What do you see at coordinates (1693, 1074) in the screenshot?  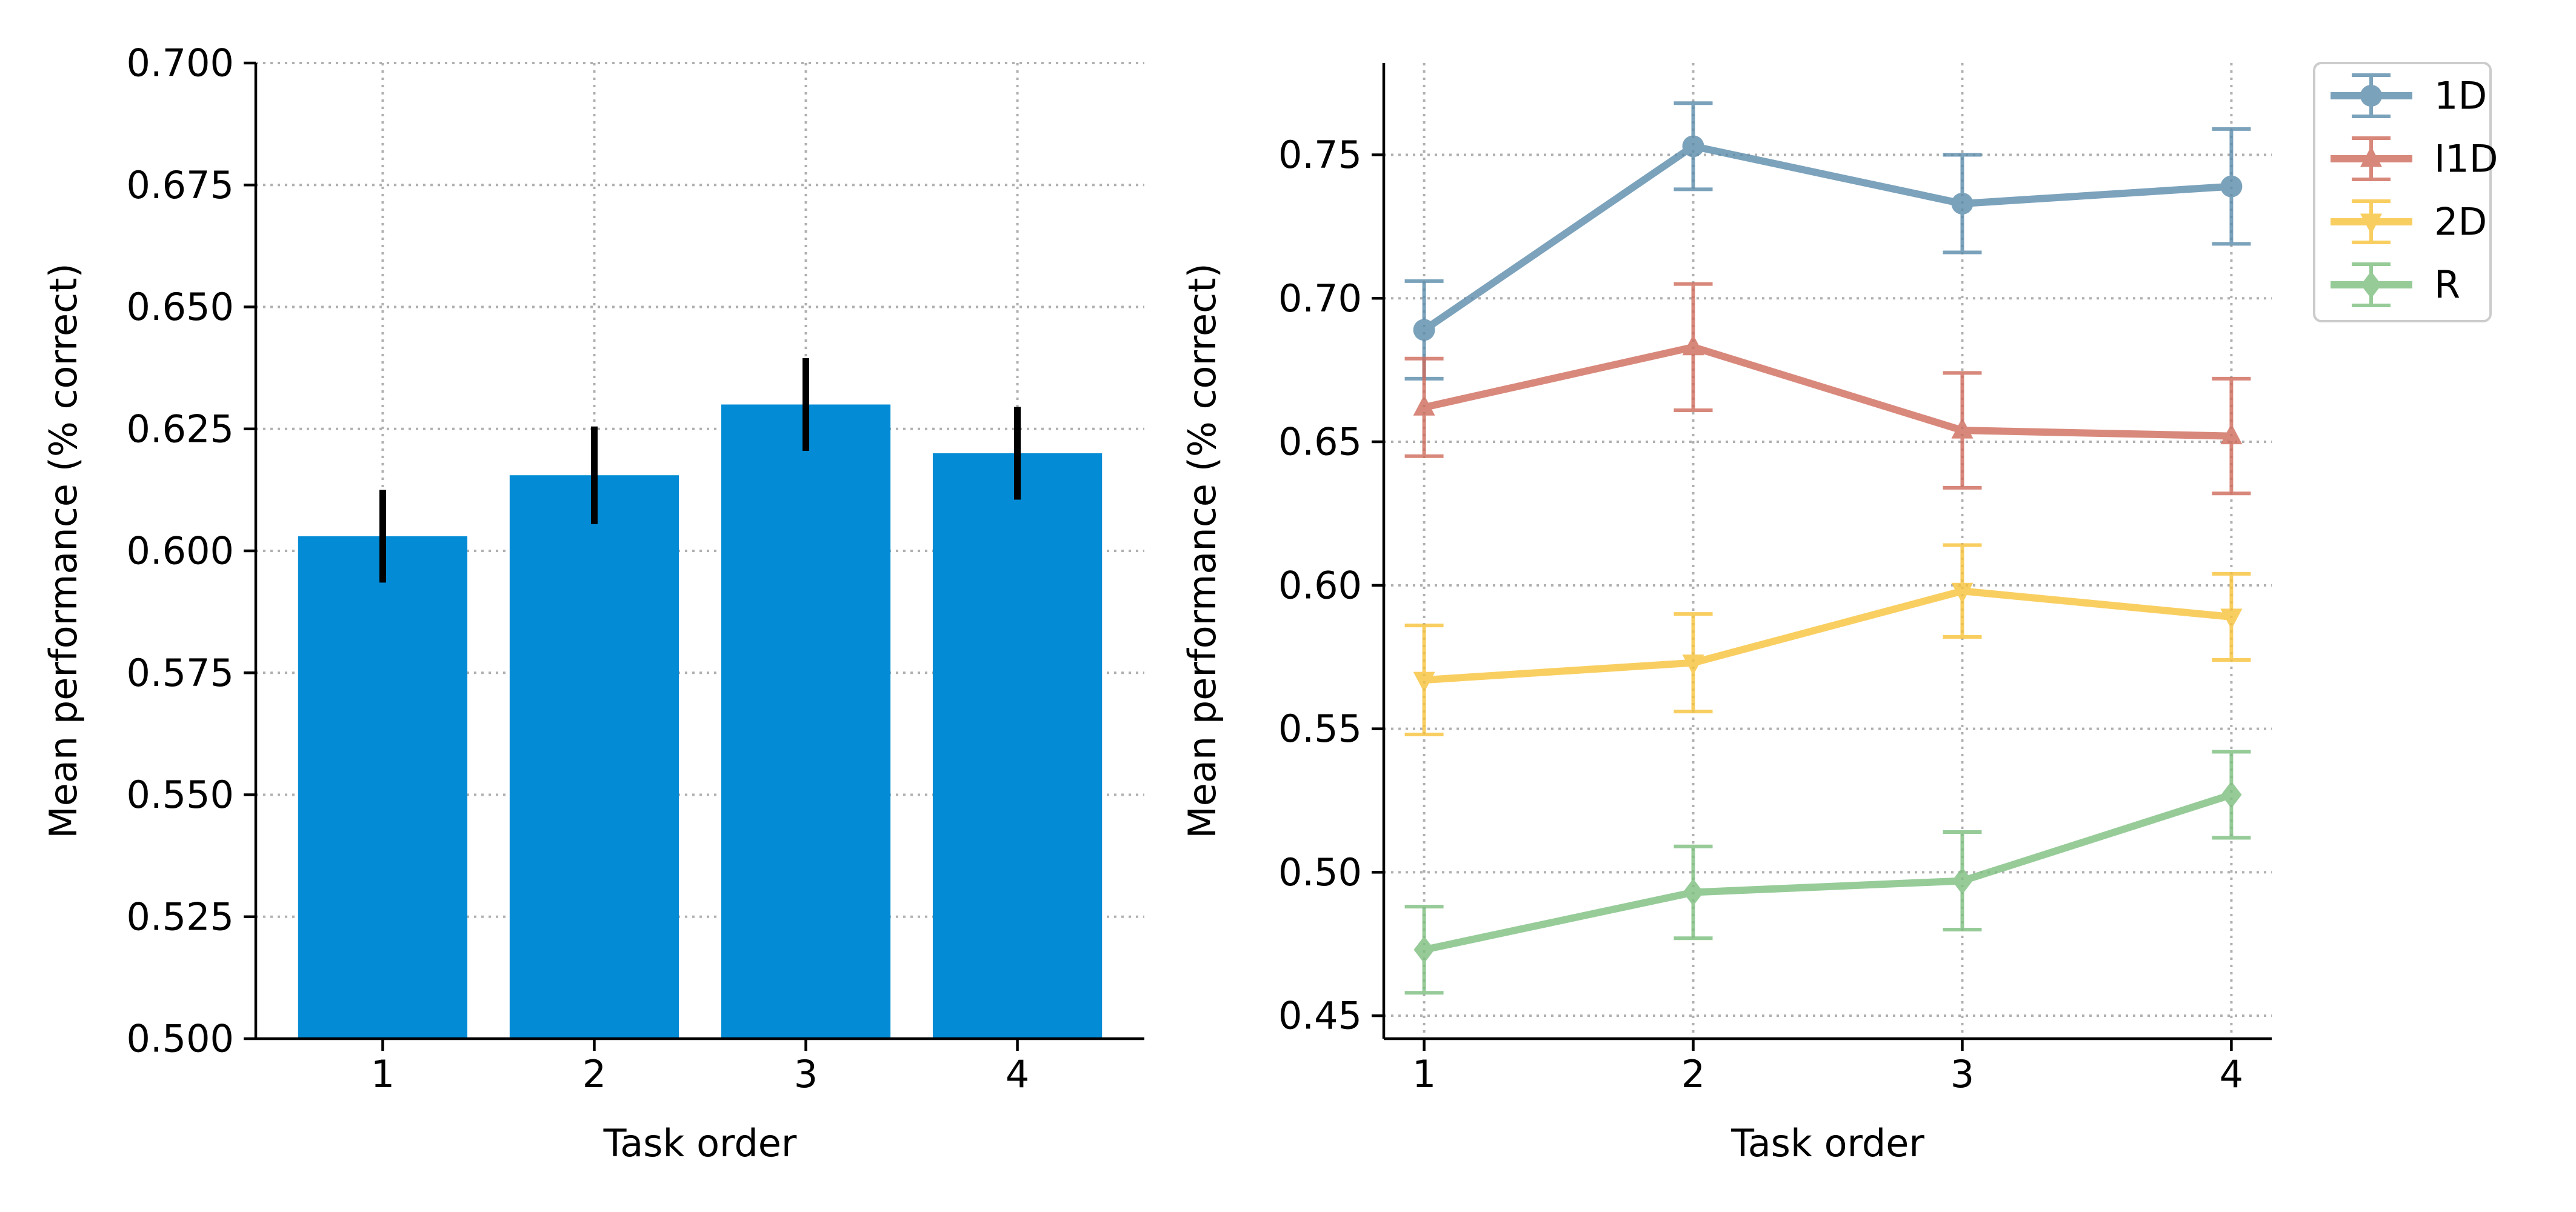 I see `right-x-tick-label: 2` at bounding box center [1693, 1074].